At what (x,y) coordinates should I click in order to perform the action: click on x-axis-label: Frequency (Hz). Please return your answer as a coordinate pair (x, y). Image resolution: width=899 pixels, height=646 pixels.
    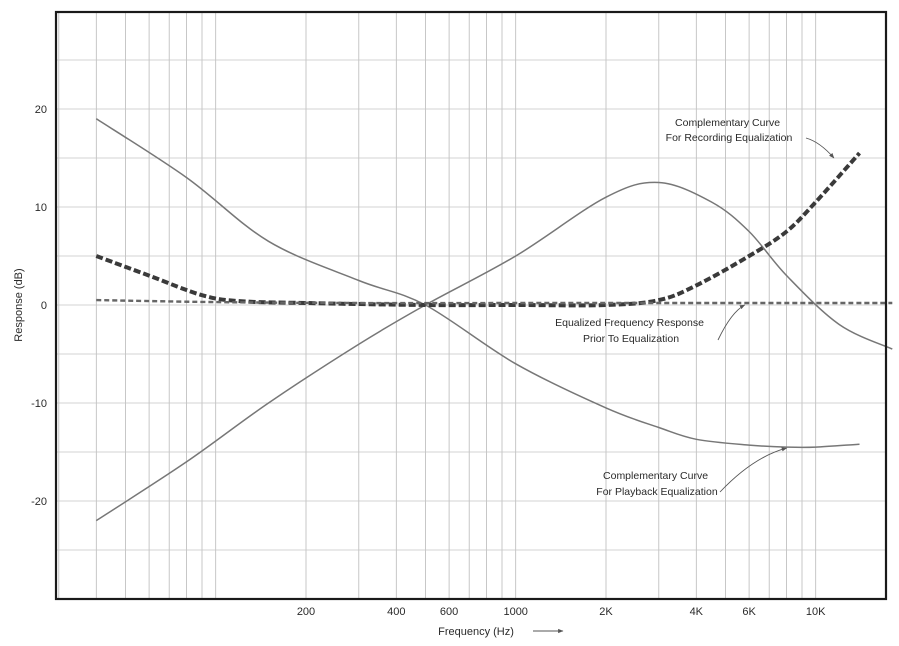
    Looking at the image, I should click on (476, 632).